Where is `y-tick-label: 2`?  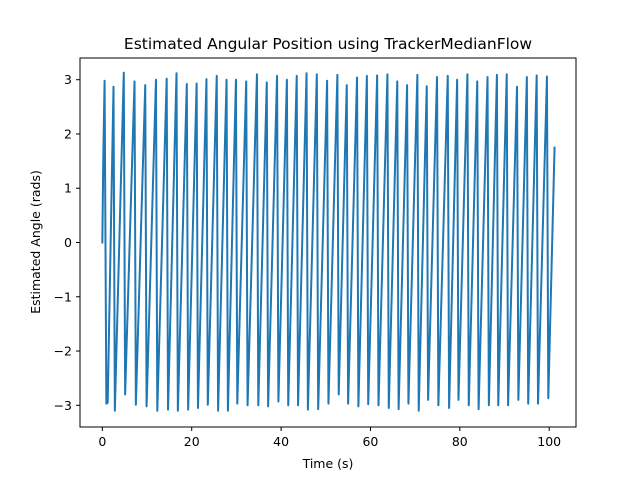 y-tick-label: 2 is located at coordinates (68, 133).